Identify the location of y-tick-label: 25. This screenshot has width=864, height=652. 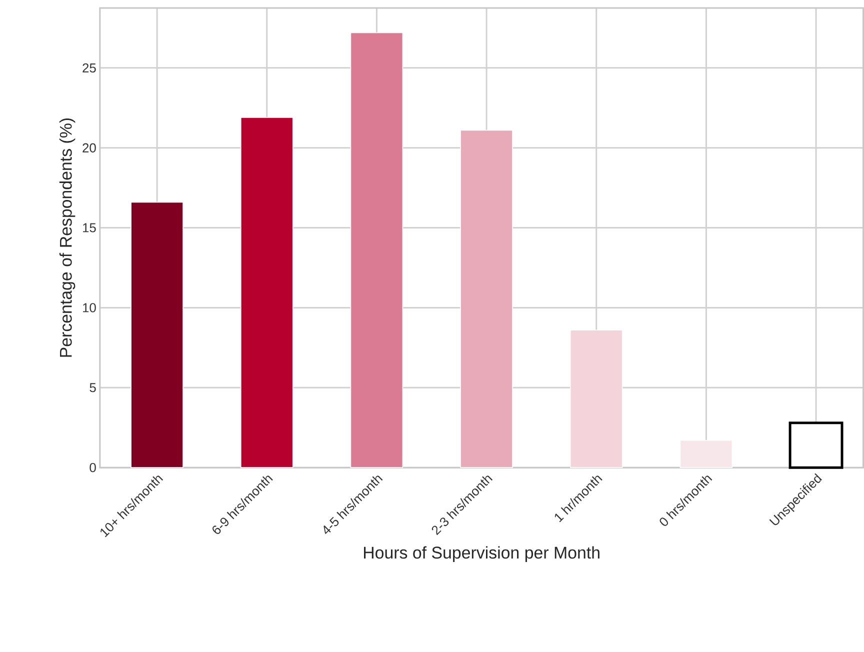
(89, 67).